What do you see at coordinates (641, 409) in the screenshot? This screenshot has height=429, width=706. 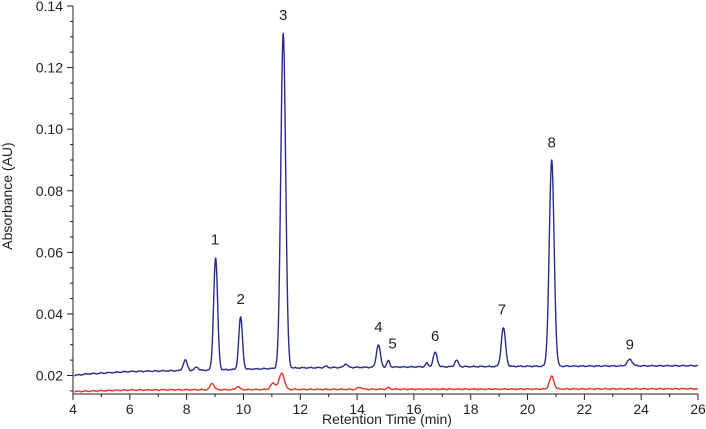 I see `x-tick-label: 24` at bounding box center [641, 409].